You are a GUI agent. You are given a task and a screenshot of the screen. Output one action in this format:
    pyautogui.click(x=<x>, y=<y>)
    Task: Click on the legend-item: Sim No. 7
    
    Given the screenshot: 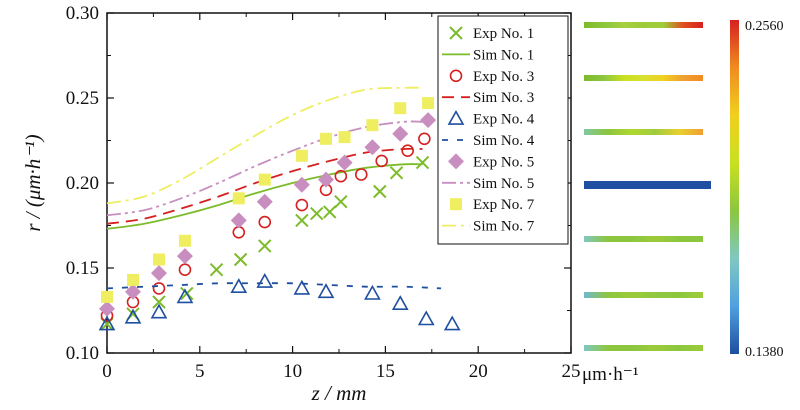 What is the action you would take?
    pyautogui.click(x=488, y=227)
    